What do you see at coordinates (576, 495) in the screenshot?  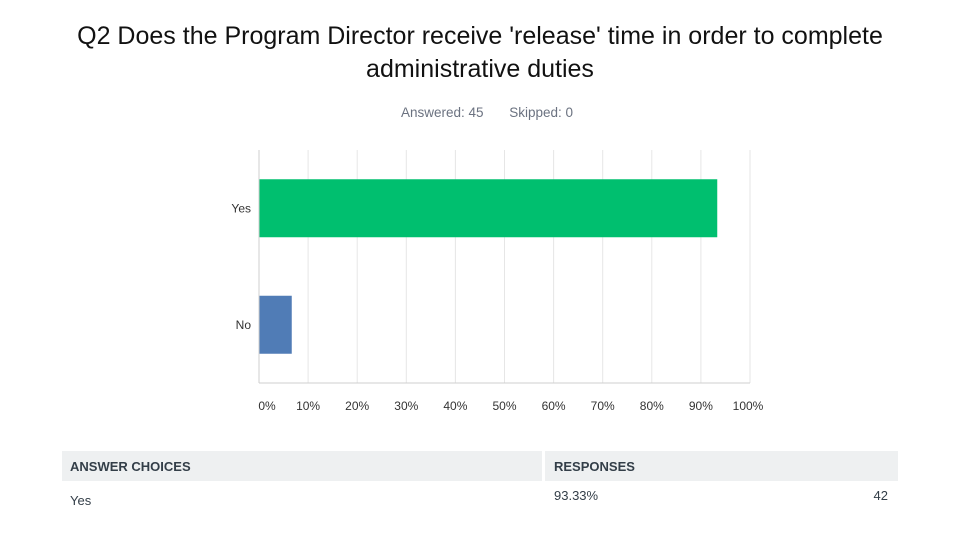 I see `row-percent: 93.33%` at bounding box center [576, 495].